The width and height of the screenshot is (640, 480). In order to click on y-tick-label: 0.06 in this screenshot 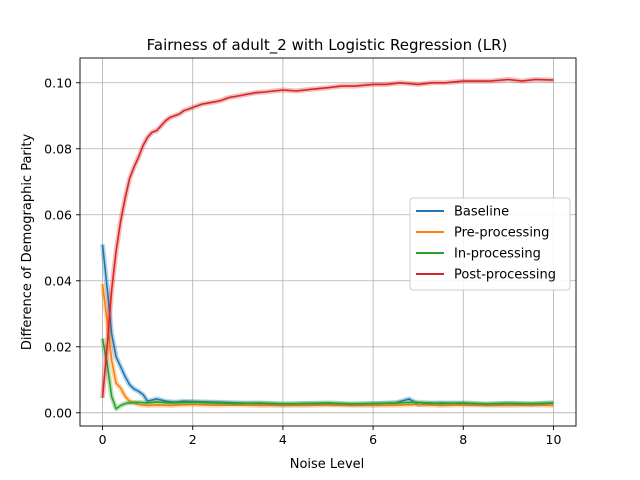, I will do `click(58, 214)`.